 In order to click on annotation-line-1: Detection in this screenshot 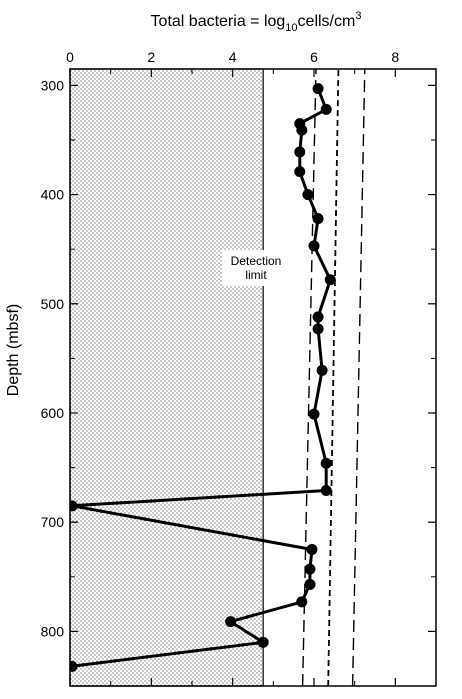, I will do `click(256, 261)`.